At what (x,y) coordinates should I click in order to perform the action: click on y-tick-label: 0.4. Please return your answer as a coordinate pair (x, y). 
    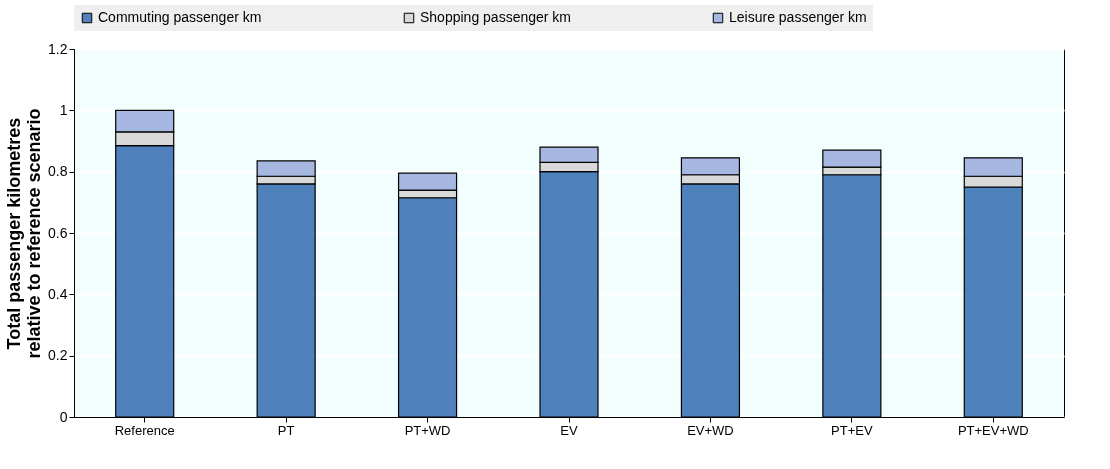
    Looking at the image, I should click on (58, 293).